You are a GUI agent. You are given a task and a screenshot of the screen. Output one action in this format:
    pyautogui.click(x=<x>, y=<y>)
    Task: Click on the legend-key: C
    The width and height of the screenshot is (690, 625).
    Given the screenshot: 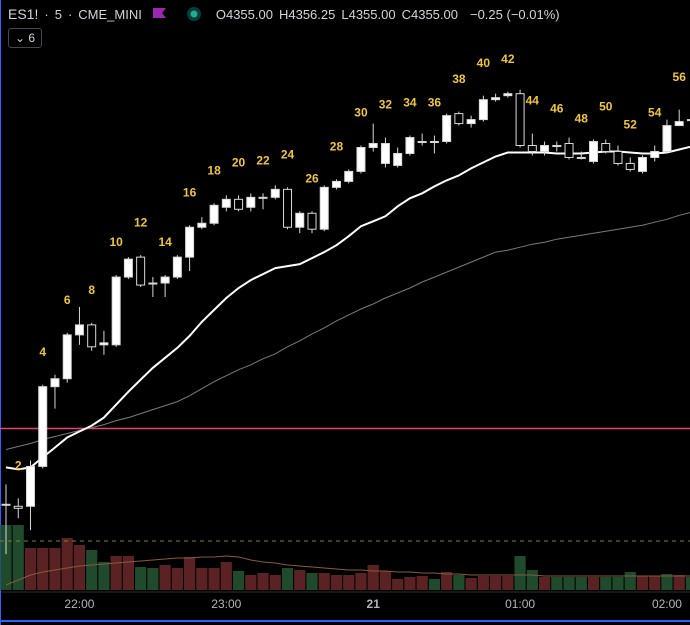 What is the action you would take?
    pyautogui.click(x=406, y=14)
    